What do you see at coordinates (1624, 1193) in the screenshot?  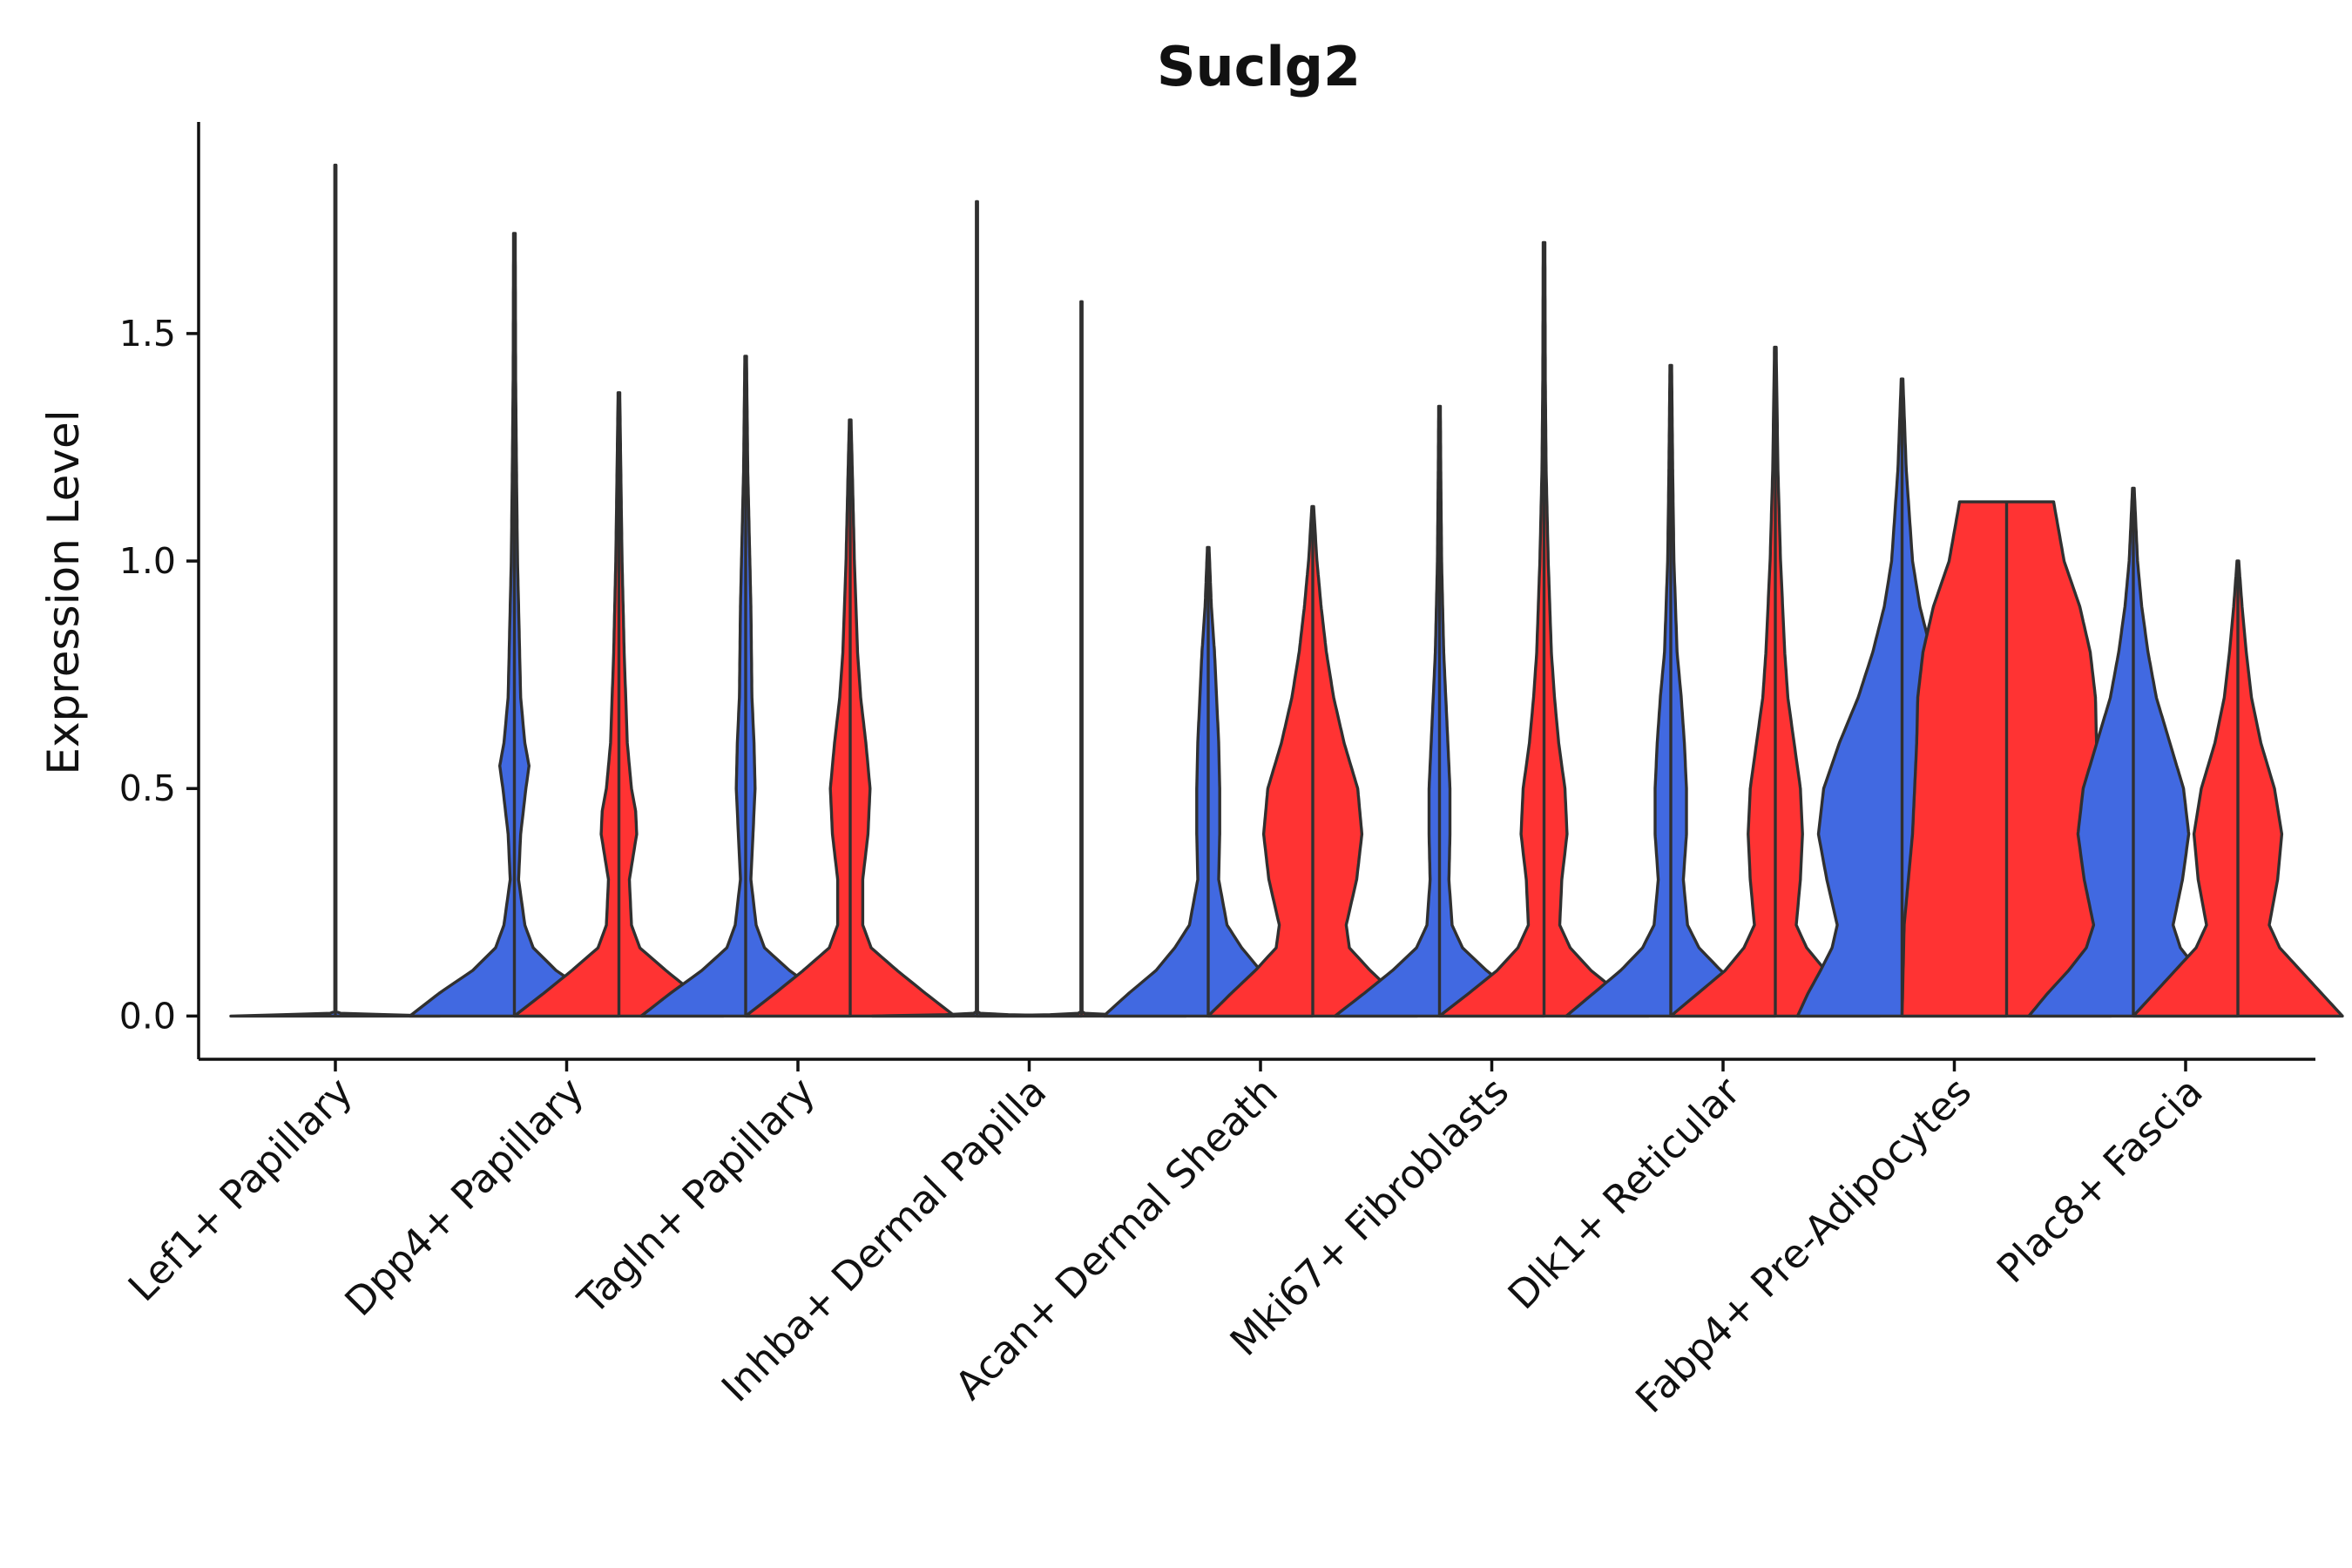 I see `x-category-label-dlk1-reticular: Dlk1+ Reticular` at bounding box center [1624, 1193].